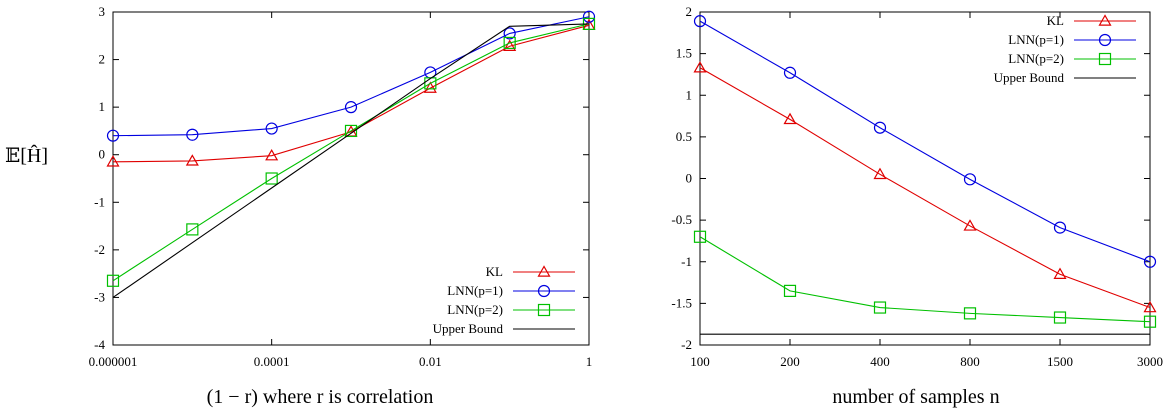 This screenshot has width=1172, height=417. I want to click on left-y-axis-label-text: 𝔼[Ĥ], so click(26, 155).